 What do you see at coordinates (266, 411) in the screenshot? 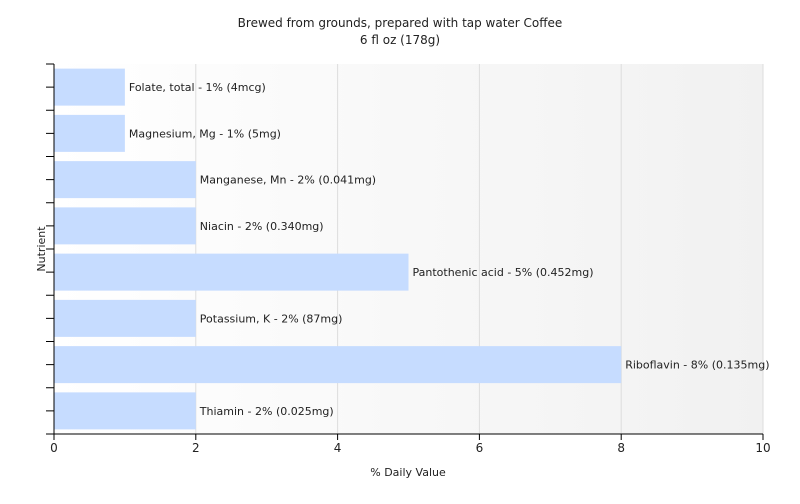
I see `bar-label: Thiamin - 2% (0.025mg)` at bounding box center [266, 411].